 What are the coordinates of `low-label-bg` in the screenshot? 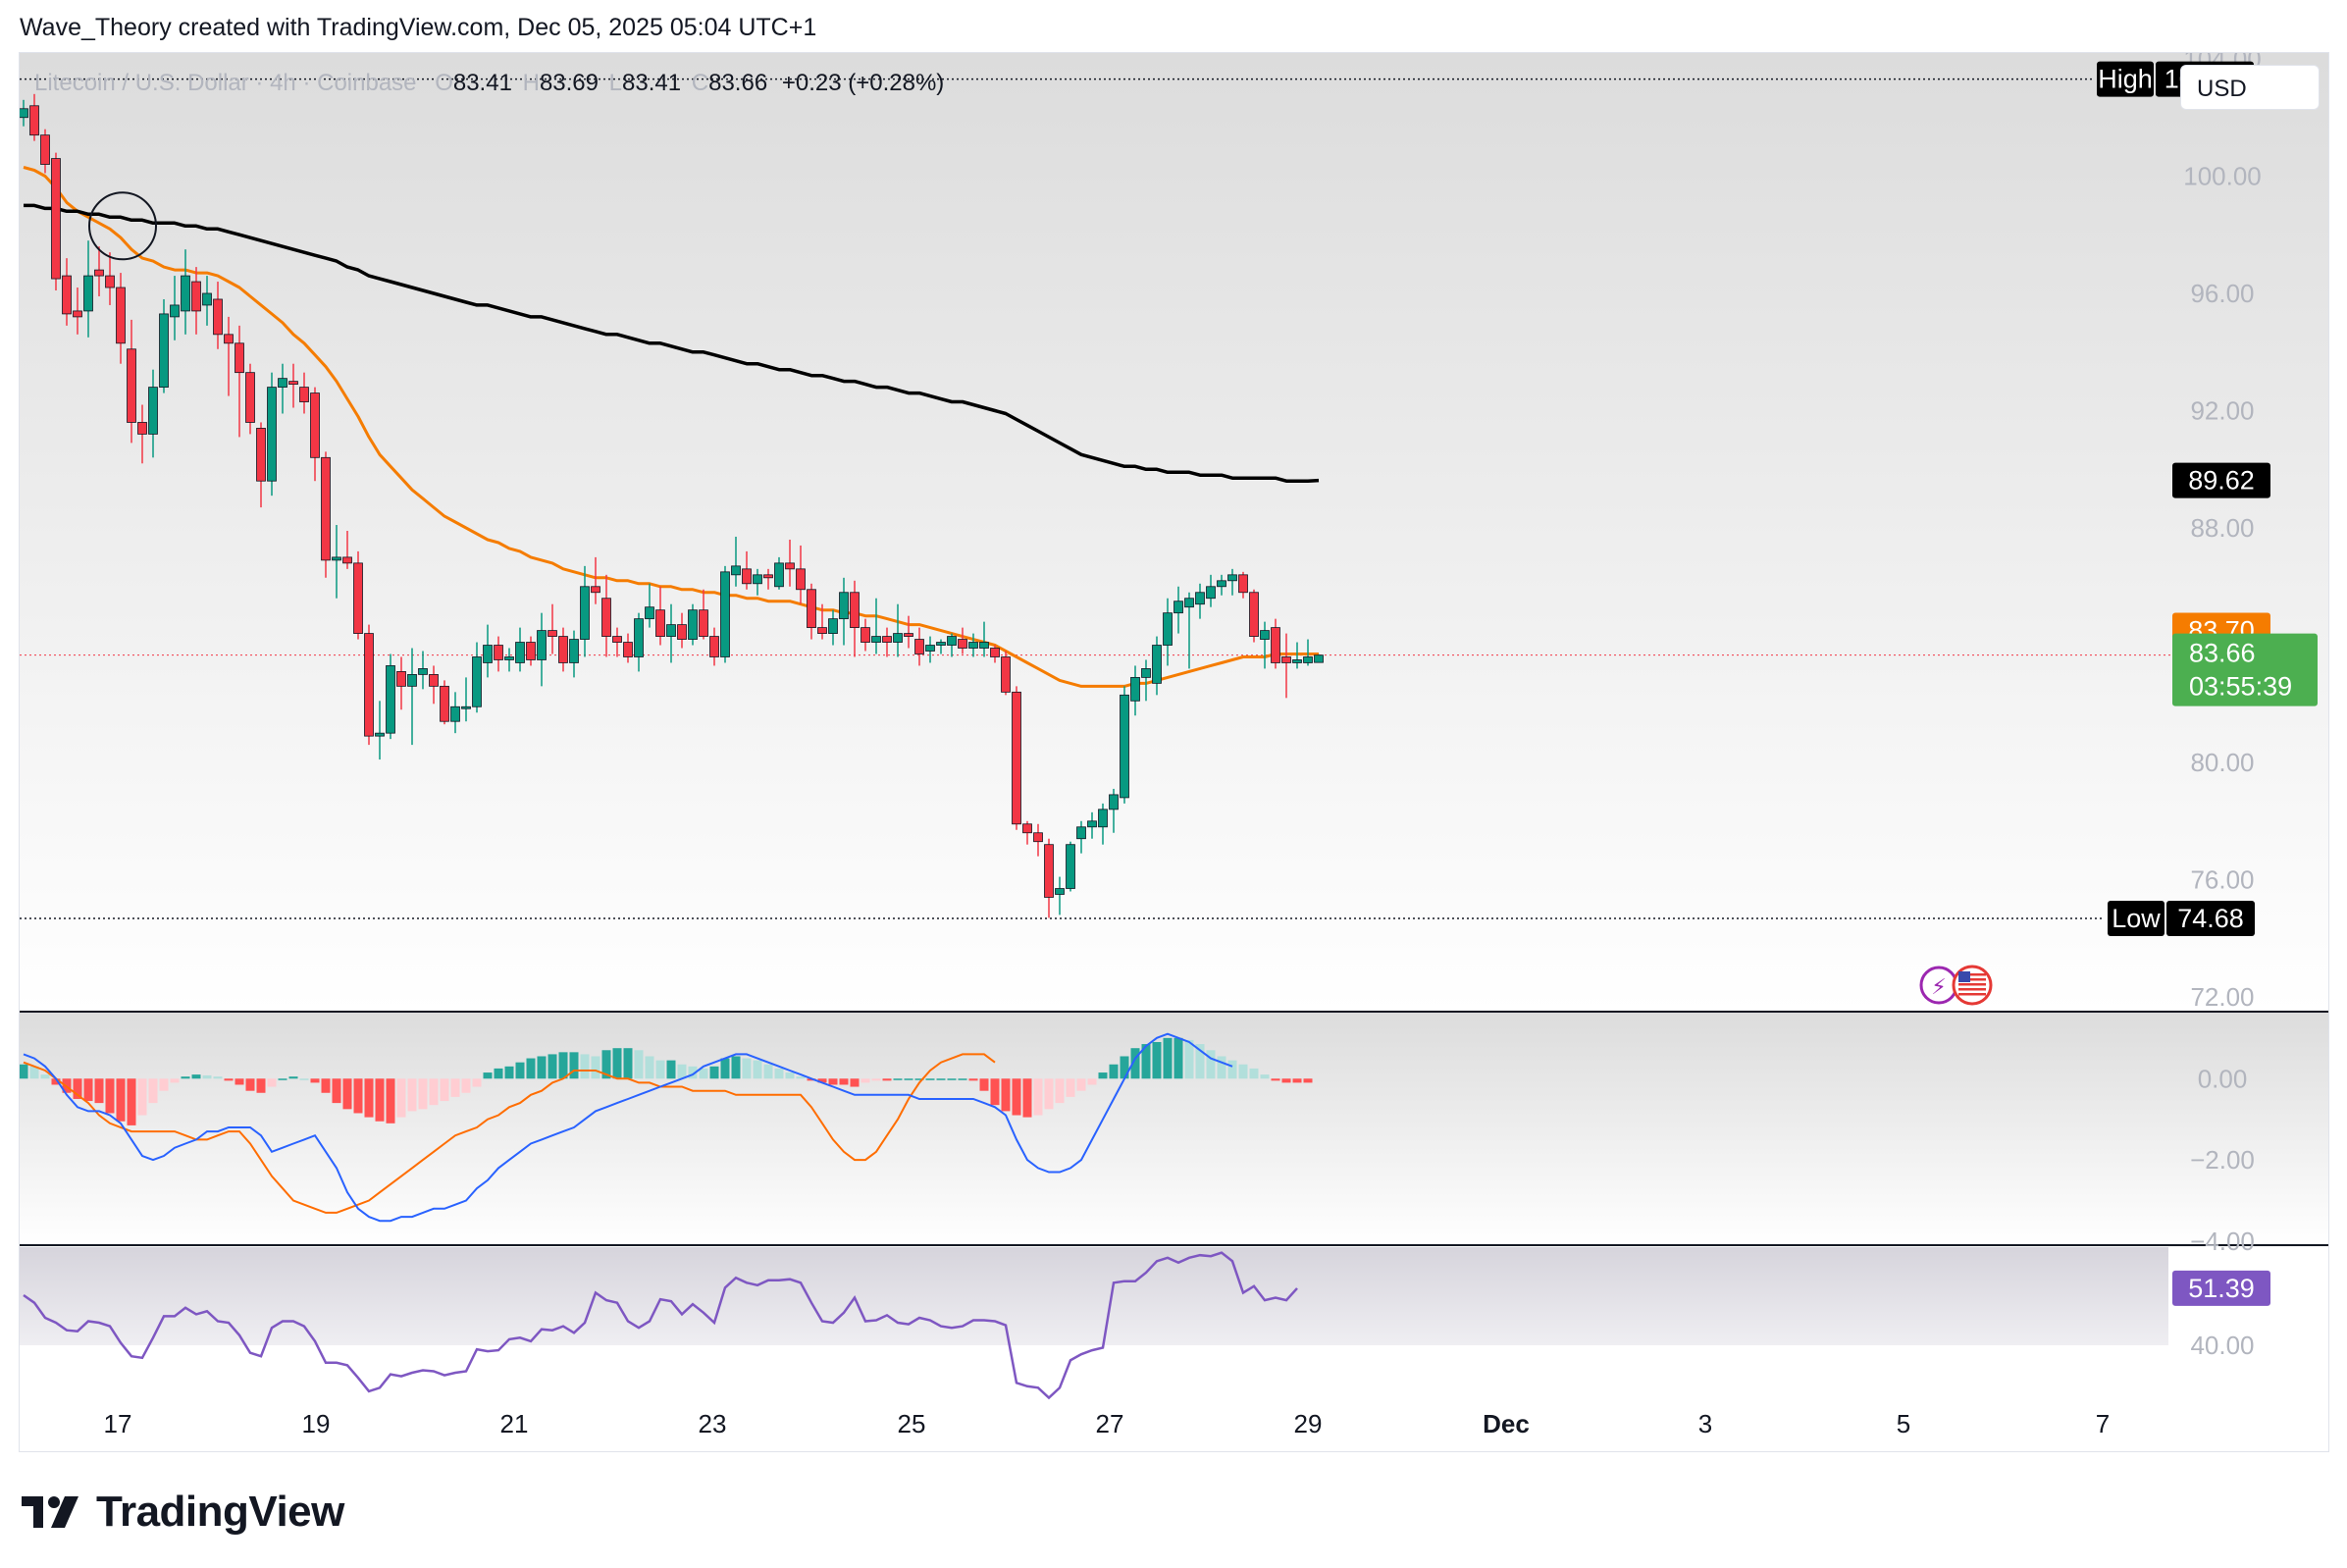 It's located at (2136, 918).